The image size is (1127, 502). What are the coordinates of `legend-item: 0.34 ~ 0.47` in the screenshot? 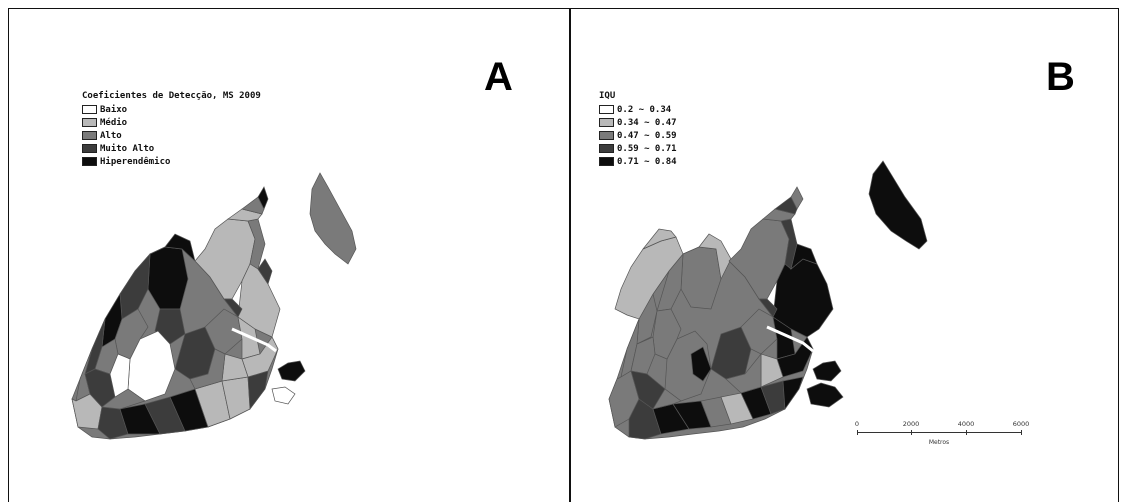 It's located at (638, 122).